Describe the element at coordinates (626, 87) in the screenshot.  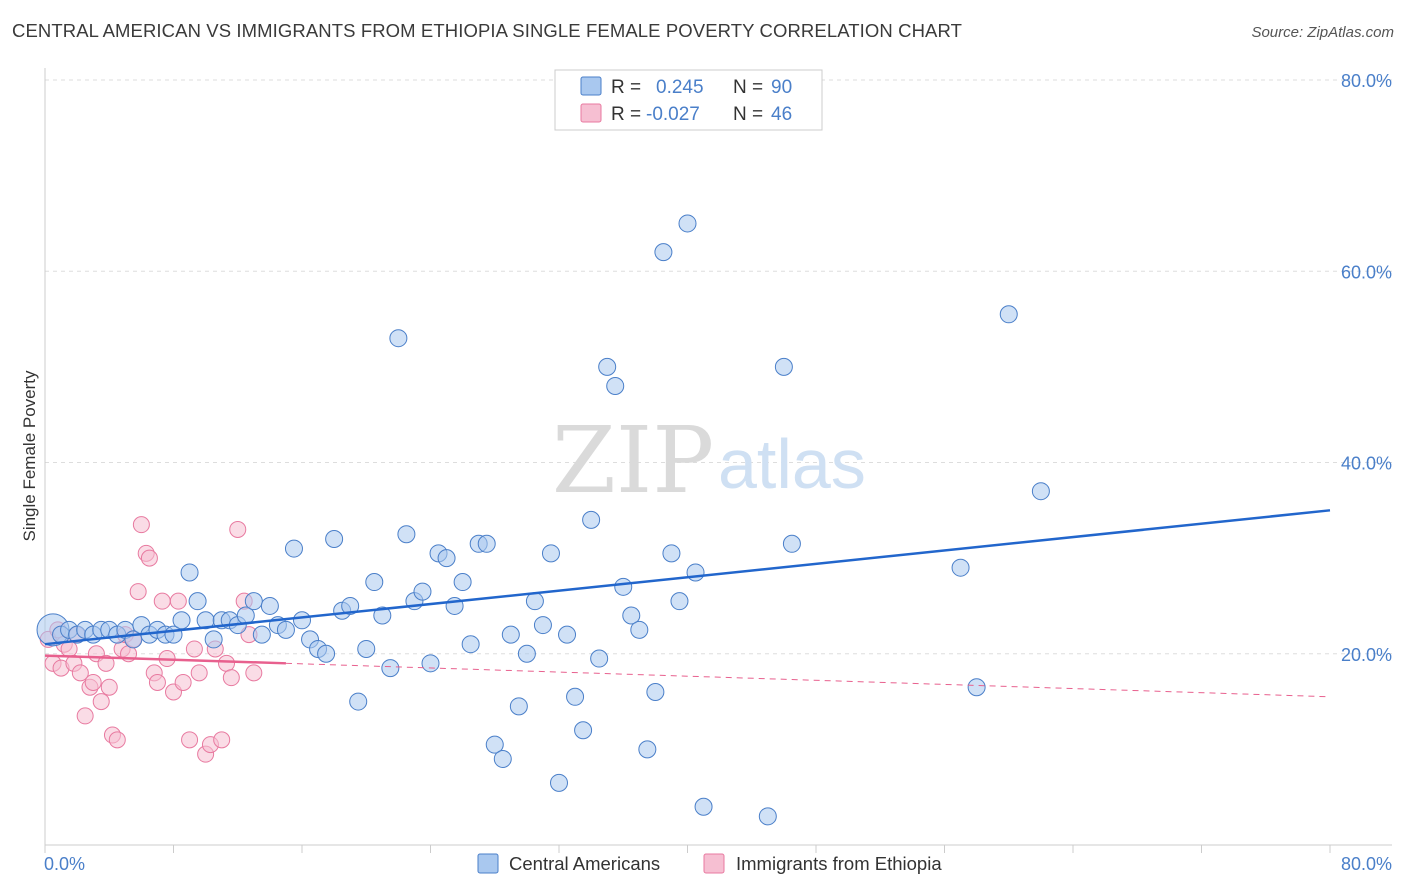
I see `legend-r-label-1: R =` at that location.